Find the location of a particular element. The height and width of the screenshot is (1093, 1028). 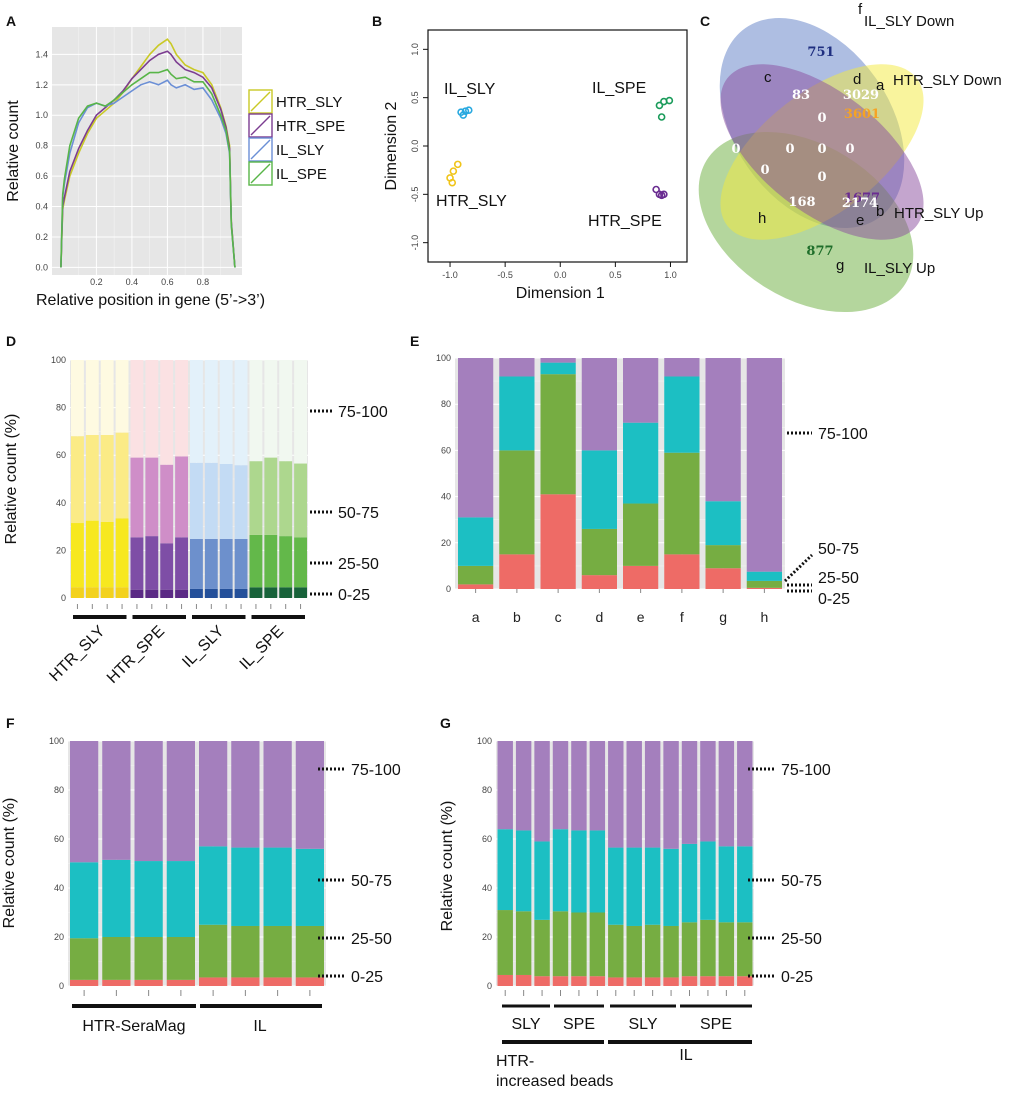

panel-d-y-tick: 100 is located at coordinates (58, 360).